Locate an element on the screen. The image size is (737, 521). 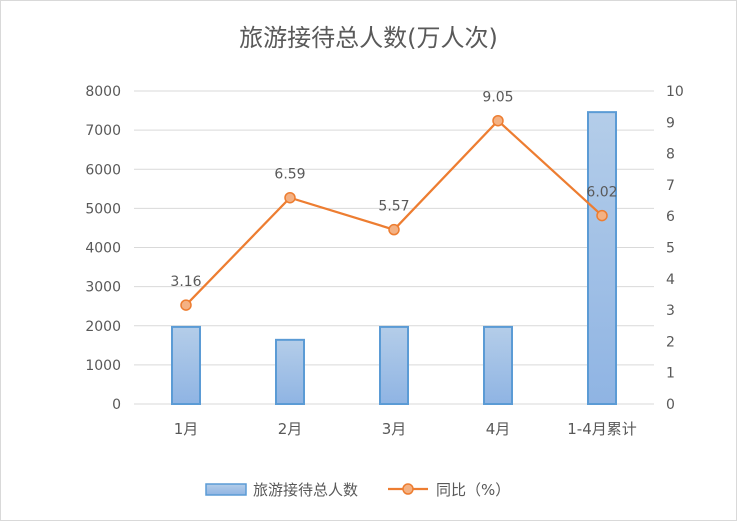
data-label: 3.16 is located at coordinates (185, 282).